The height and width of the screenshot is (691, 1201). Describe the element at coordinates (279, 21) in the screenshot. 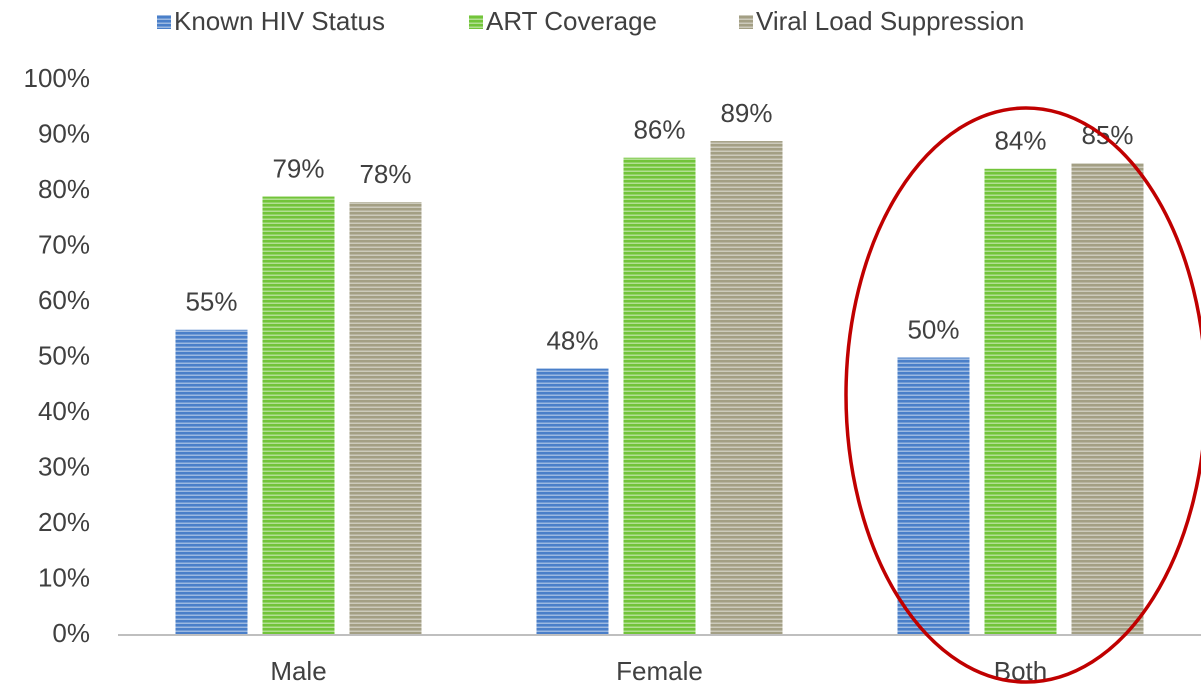

I see `legend-label: Known HIV Status` at that location.